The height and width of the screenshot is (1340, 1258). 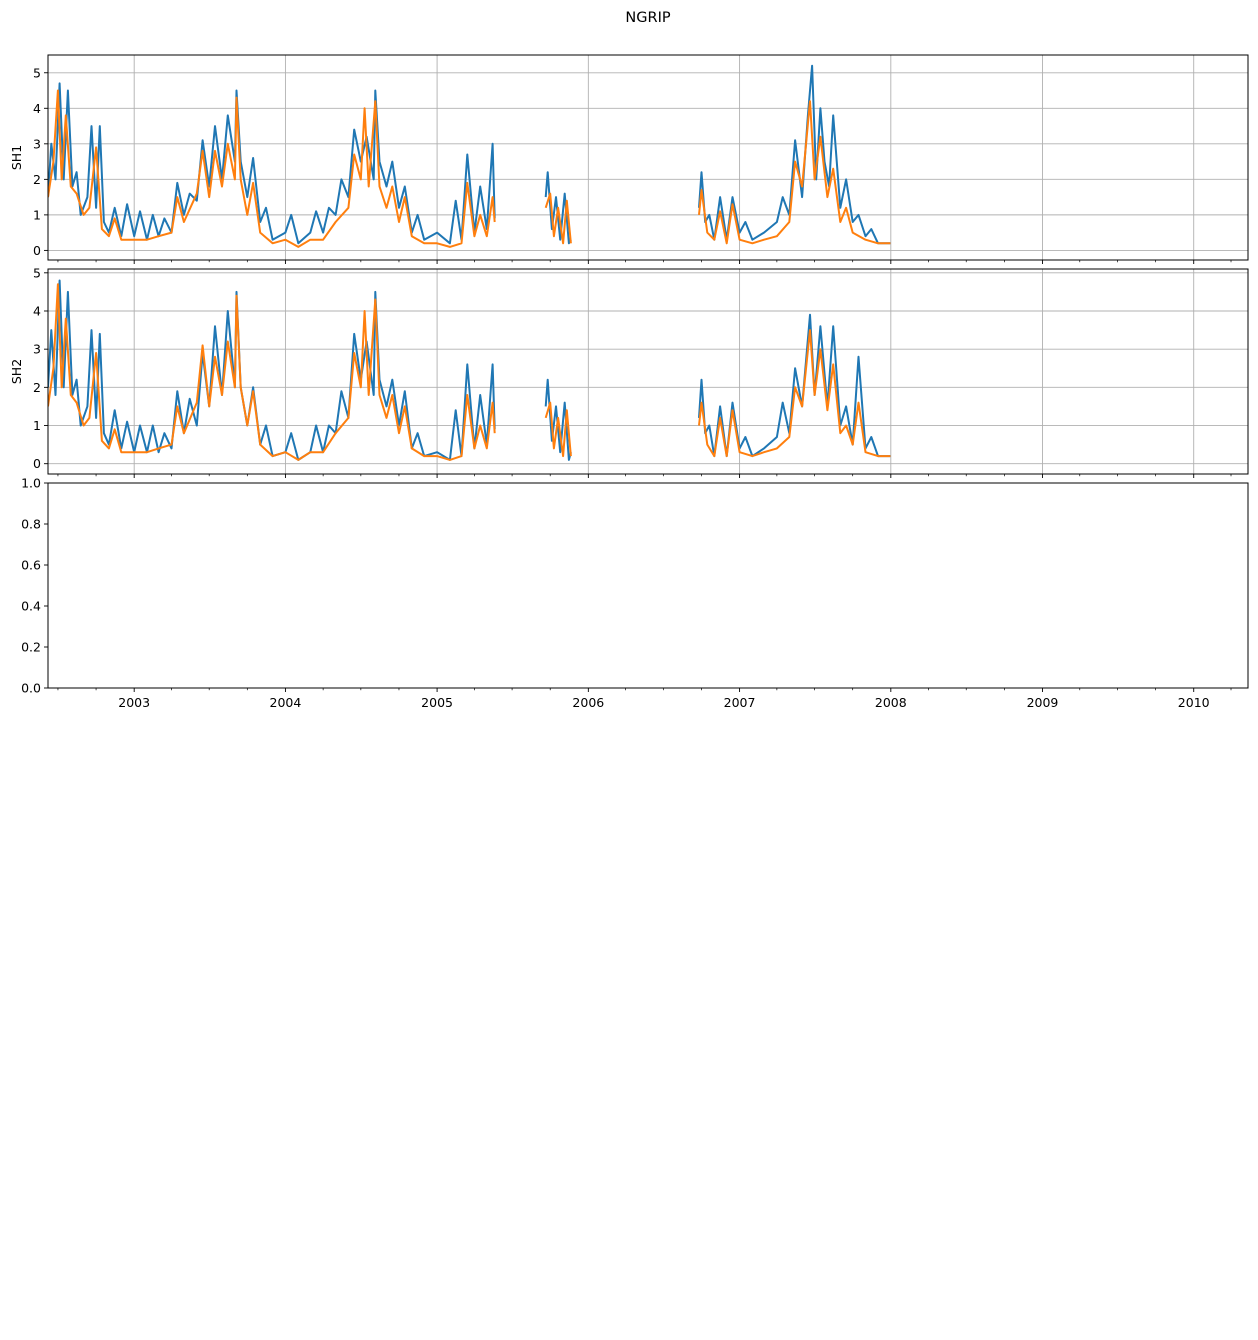 What do you see at coordinates (1194, 702) in the screenshot?
I see `x-tick-label: 2010` at bounding box center [1194, 702].